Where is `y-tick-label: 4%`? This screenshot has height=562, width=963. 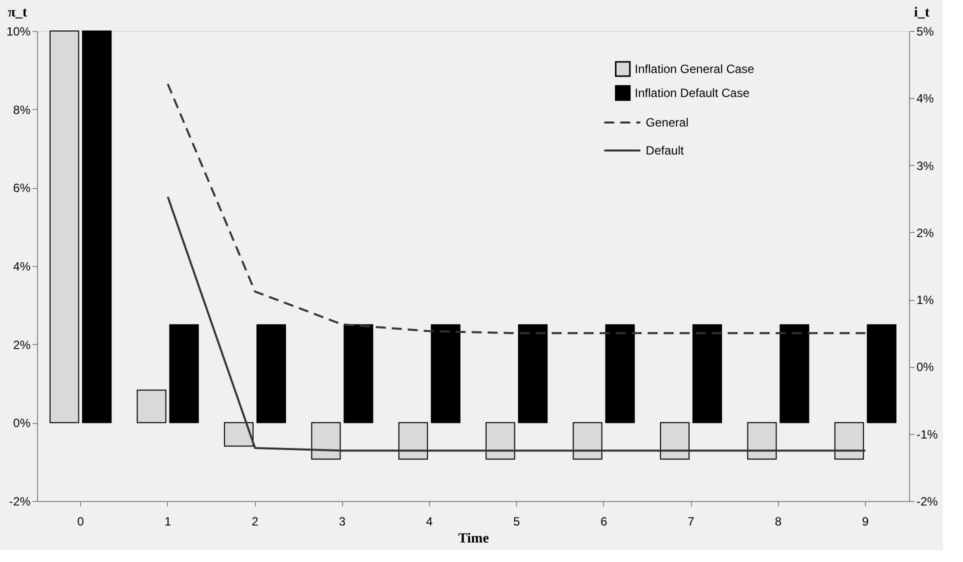 y-tick-label: 4% is located at coordinates (22, 267).